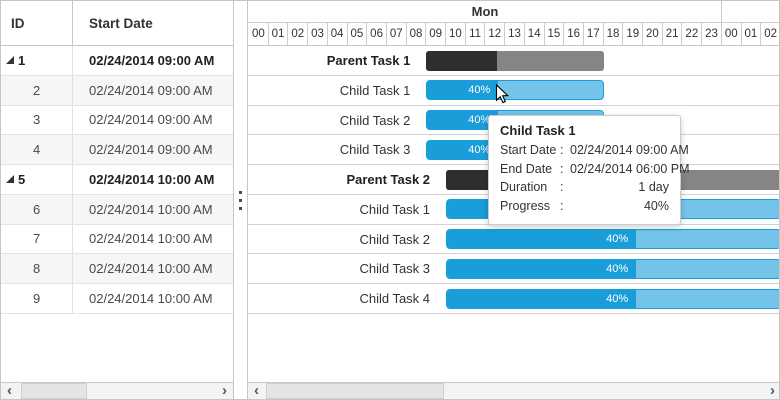  I want to click on hour-cell: 14, so click(535, 34).